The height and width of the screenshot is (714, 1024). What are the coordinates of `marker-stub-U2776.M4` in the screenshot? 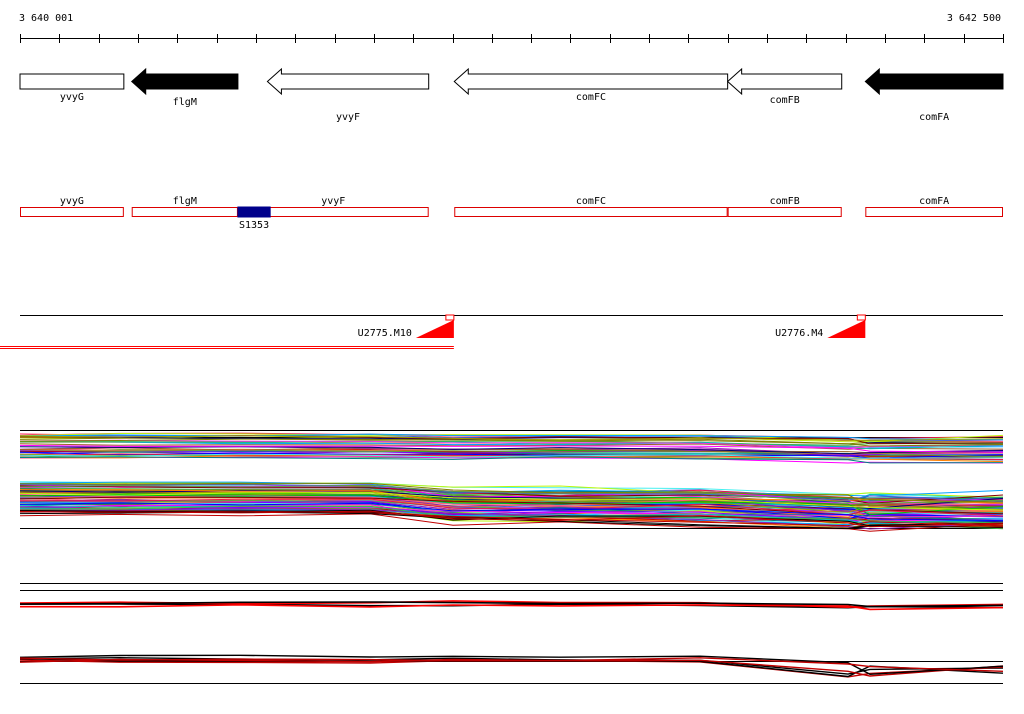 It's located at (861, 317).